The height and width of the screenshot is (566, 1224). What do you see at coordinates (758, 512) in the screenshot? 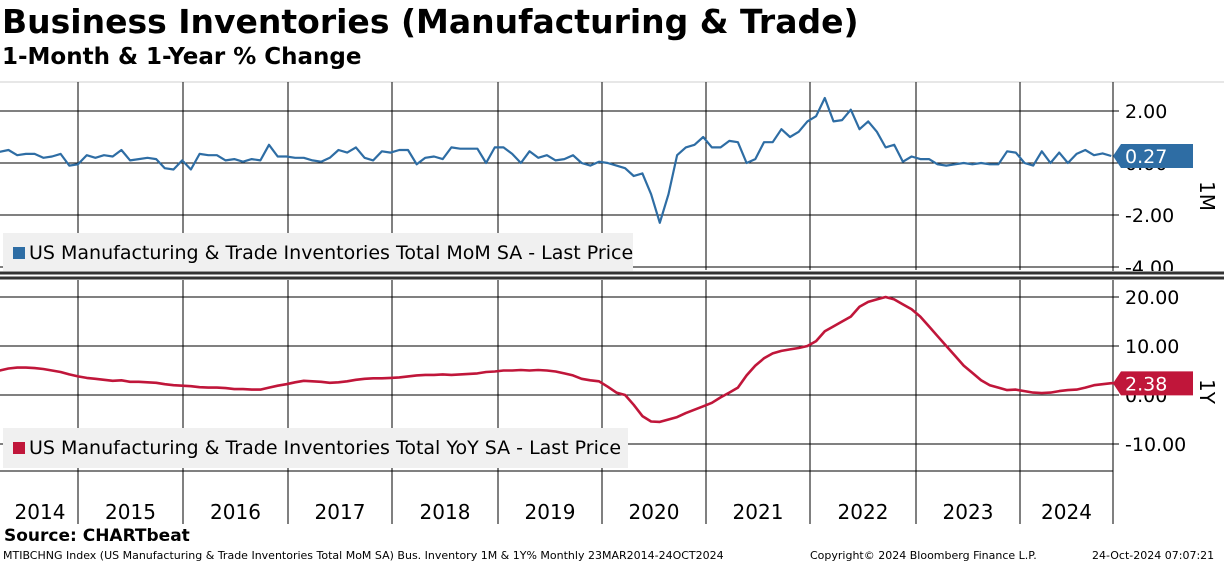
I see `x-tick-label: 2021` at bounding box center [758, 512].